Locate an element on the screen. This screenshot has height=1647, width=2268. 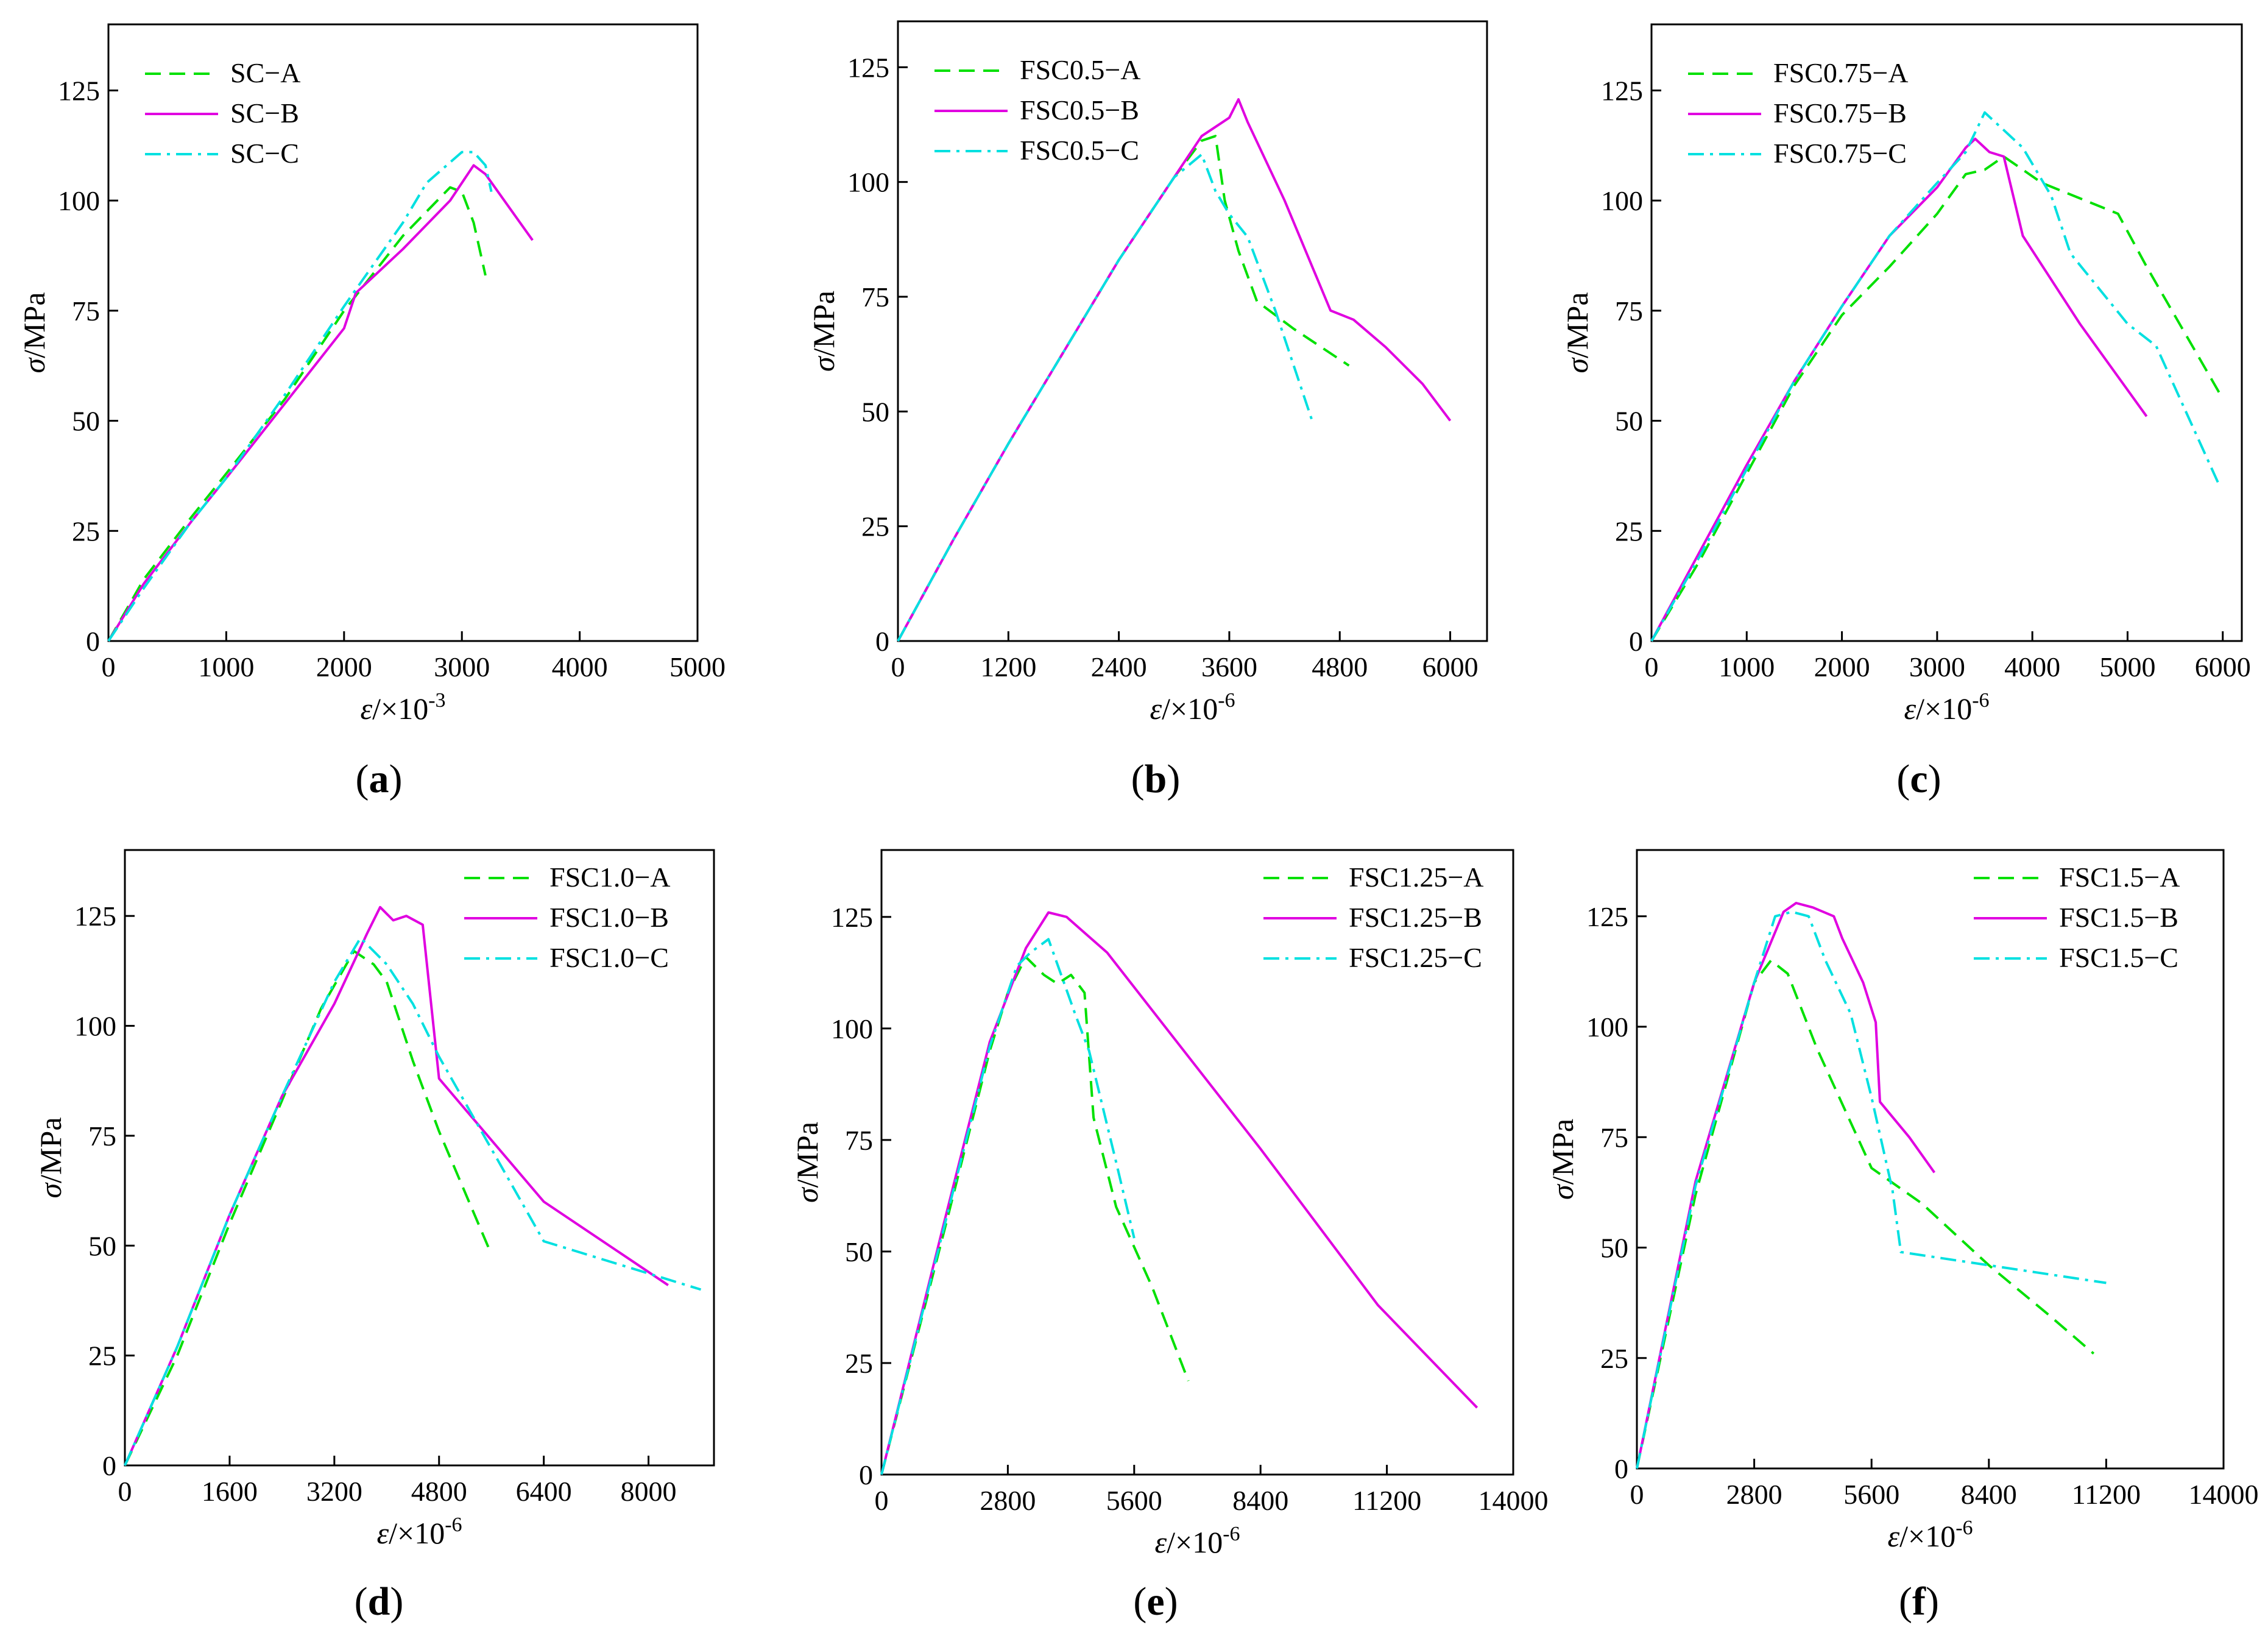
legend: FSC0.75−A FSC0.75−B FSC0.75−C is located at coordinates (1798, 113).